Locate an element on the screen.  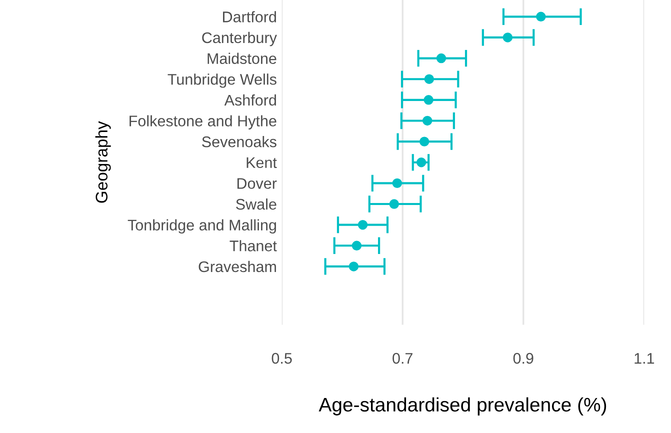
x-tick-label: 0.5 is located at coordinates (282, 358).